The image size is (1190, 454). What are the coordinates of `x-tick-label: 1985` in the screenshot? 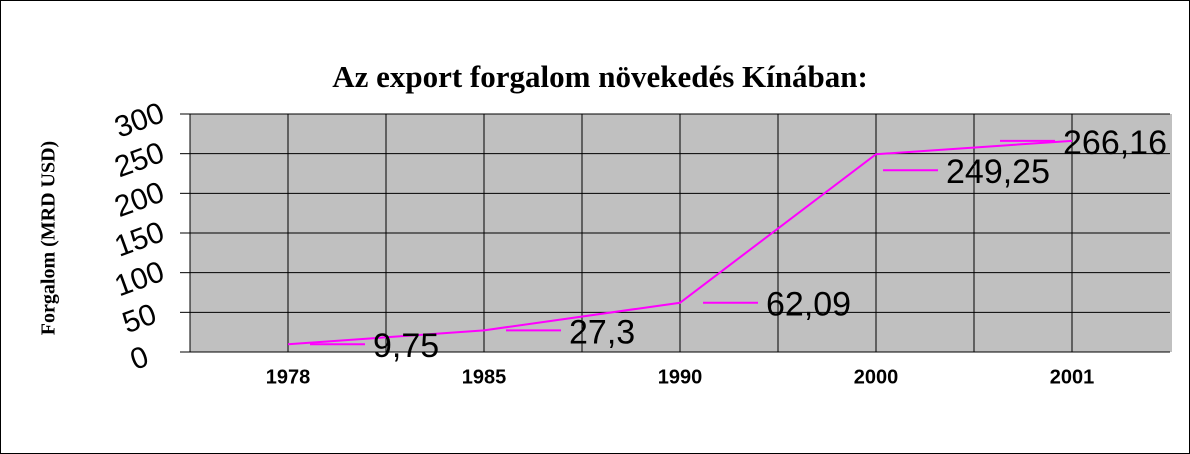 It's located at (484, 377).